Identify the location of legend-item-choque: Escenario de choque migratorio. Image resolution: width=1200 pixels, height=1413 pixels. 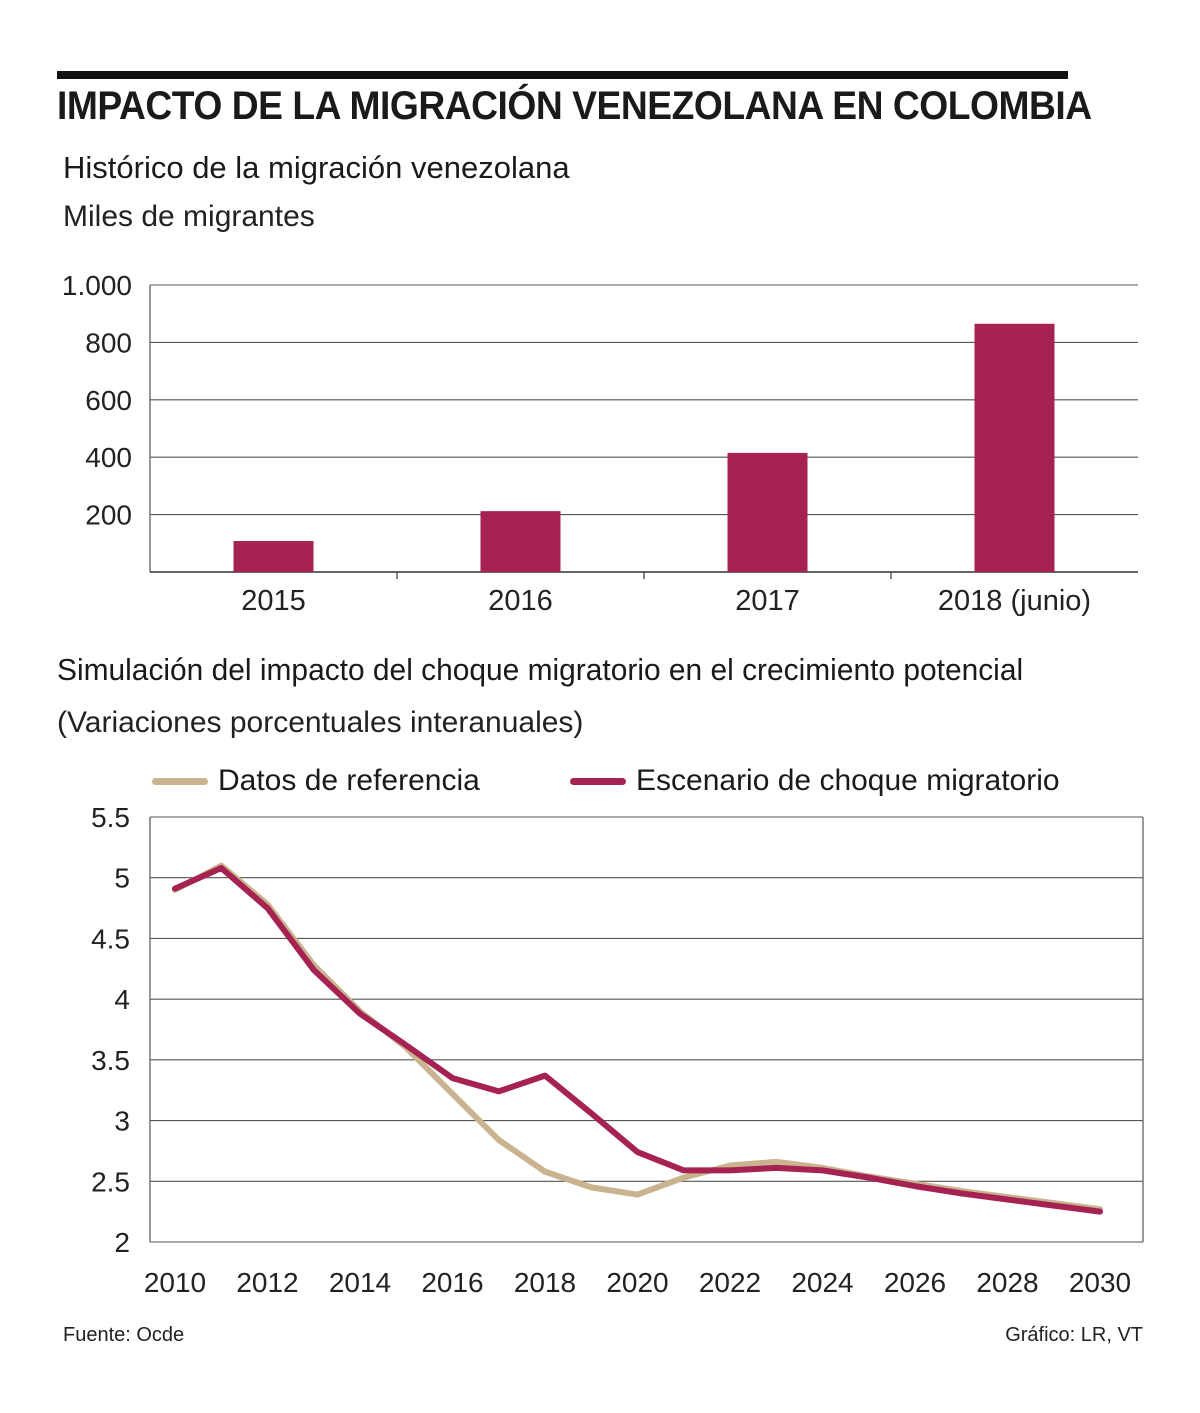
(815, 781).